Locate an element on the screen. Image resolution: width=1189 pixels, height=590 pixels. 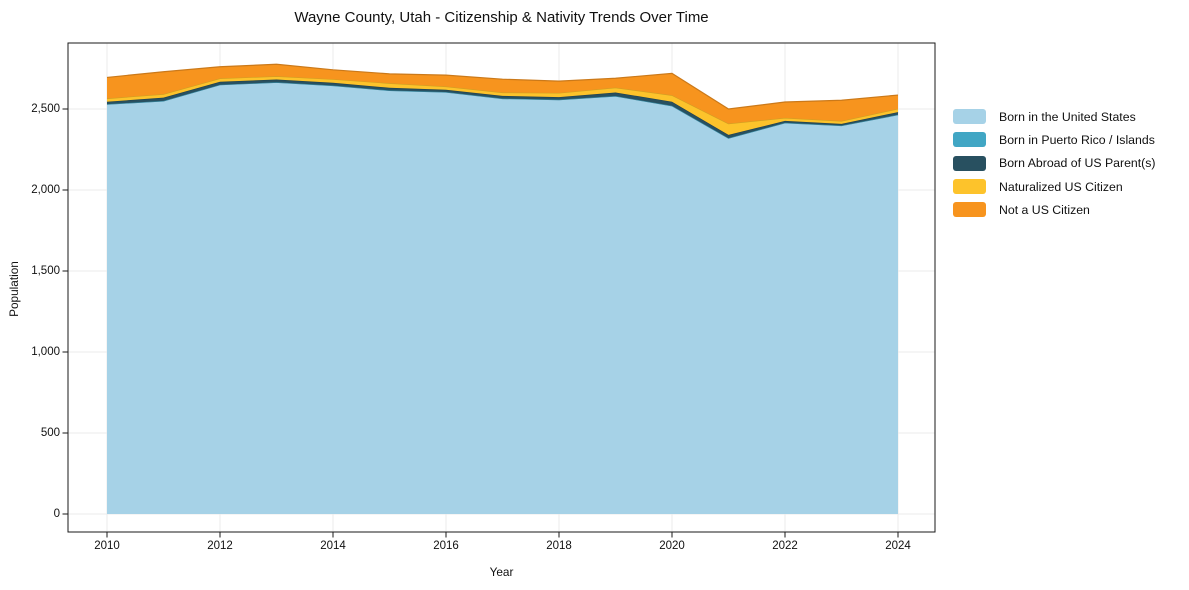
x-tick-label: 2022 is located at coordinates (785, 546).